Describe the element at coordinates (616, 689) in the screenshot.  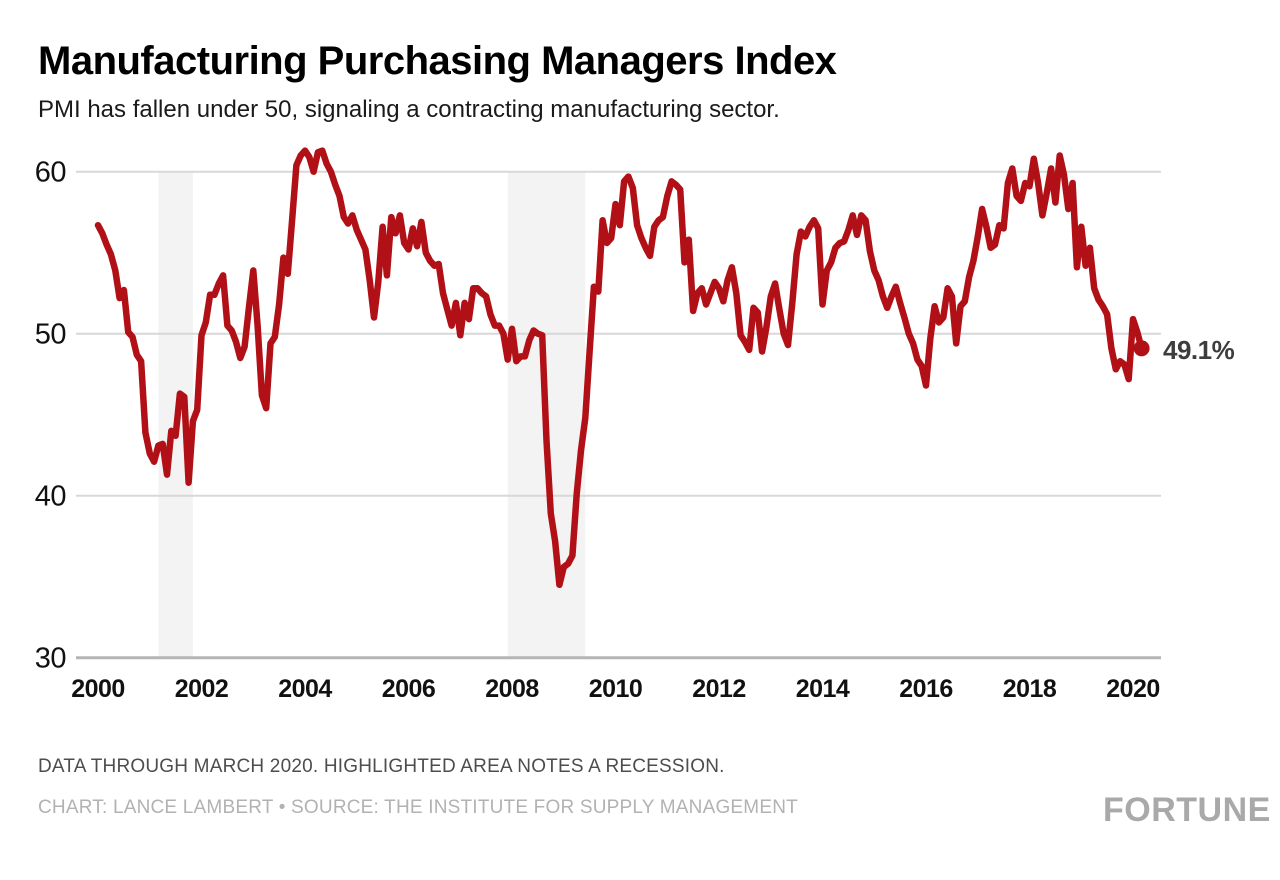
I see `x-tick-label: 2010` at that location.